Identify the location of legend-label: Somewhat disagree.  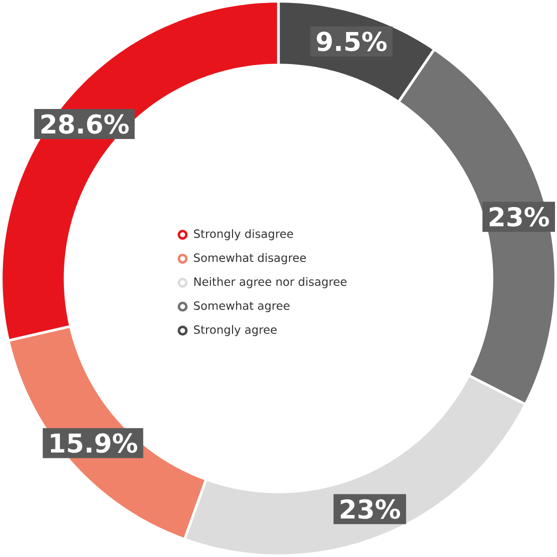
(250, 258).